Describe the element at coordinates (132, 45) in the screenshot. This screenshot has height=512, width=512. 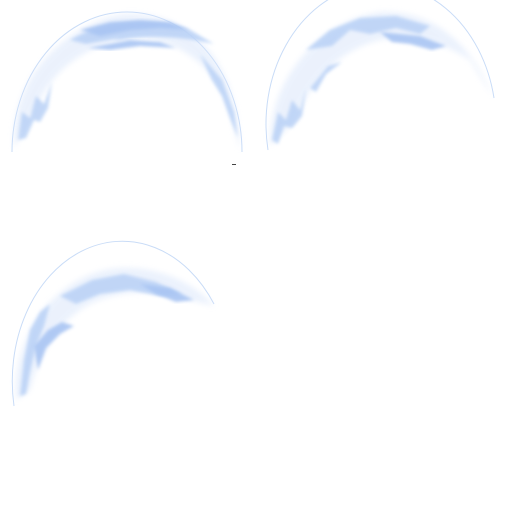
I see `arc-streak-1e` at that location.